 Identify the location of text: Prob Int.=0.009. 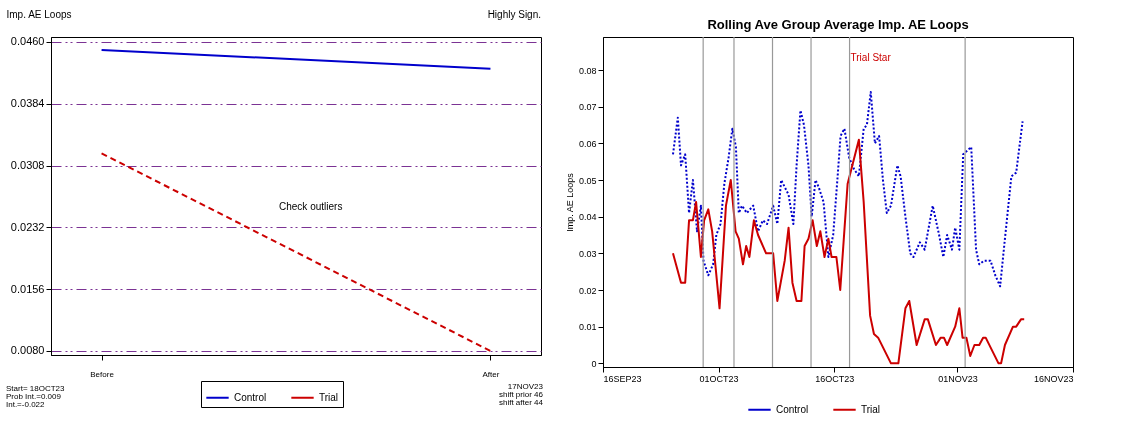
(34, 396).